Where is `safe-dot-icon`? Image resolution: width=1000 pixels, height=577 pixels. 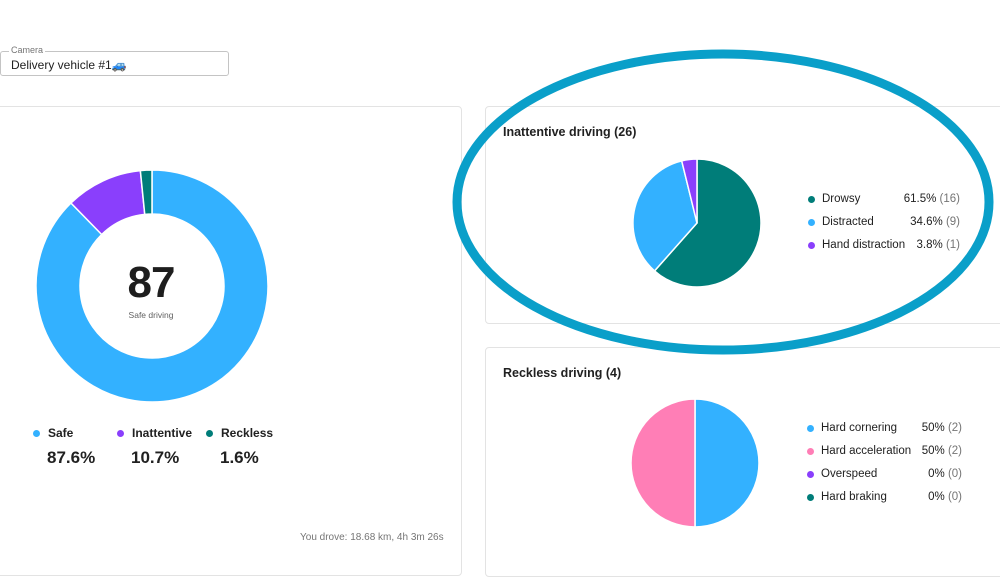
safe-dot-icon is located at coordinates (36, 433).